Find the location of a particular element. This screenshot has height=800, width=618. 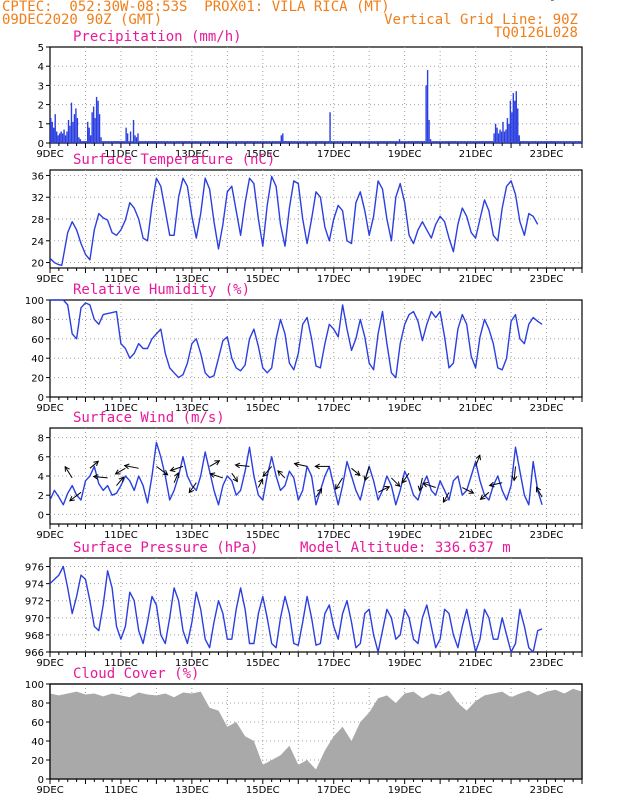

temp-date-label: 19DEC is located at coordinates (405, 279).